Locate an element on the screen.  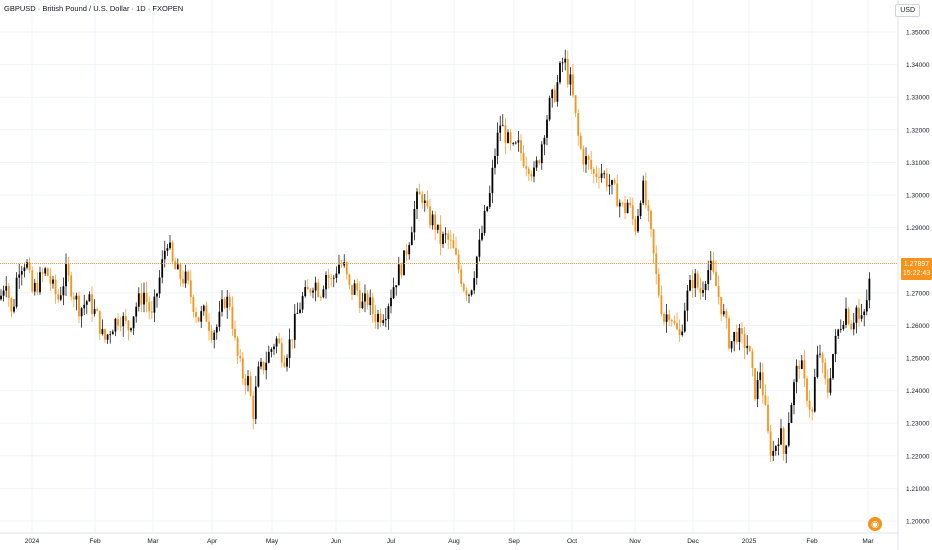
currency-button: USD is located at coordinates (907, 10).